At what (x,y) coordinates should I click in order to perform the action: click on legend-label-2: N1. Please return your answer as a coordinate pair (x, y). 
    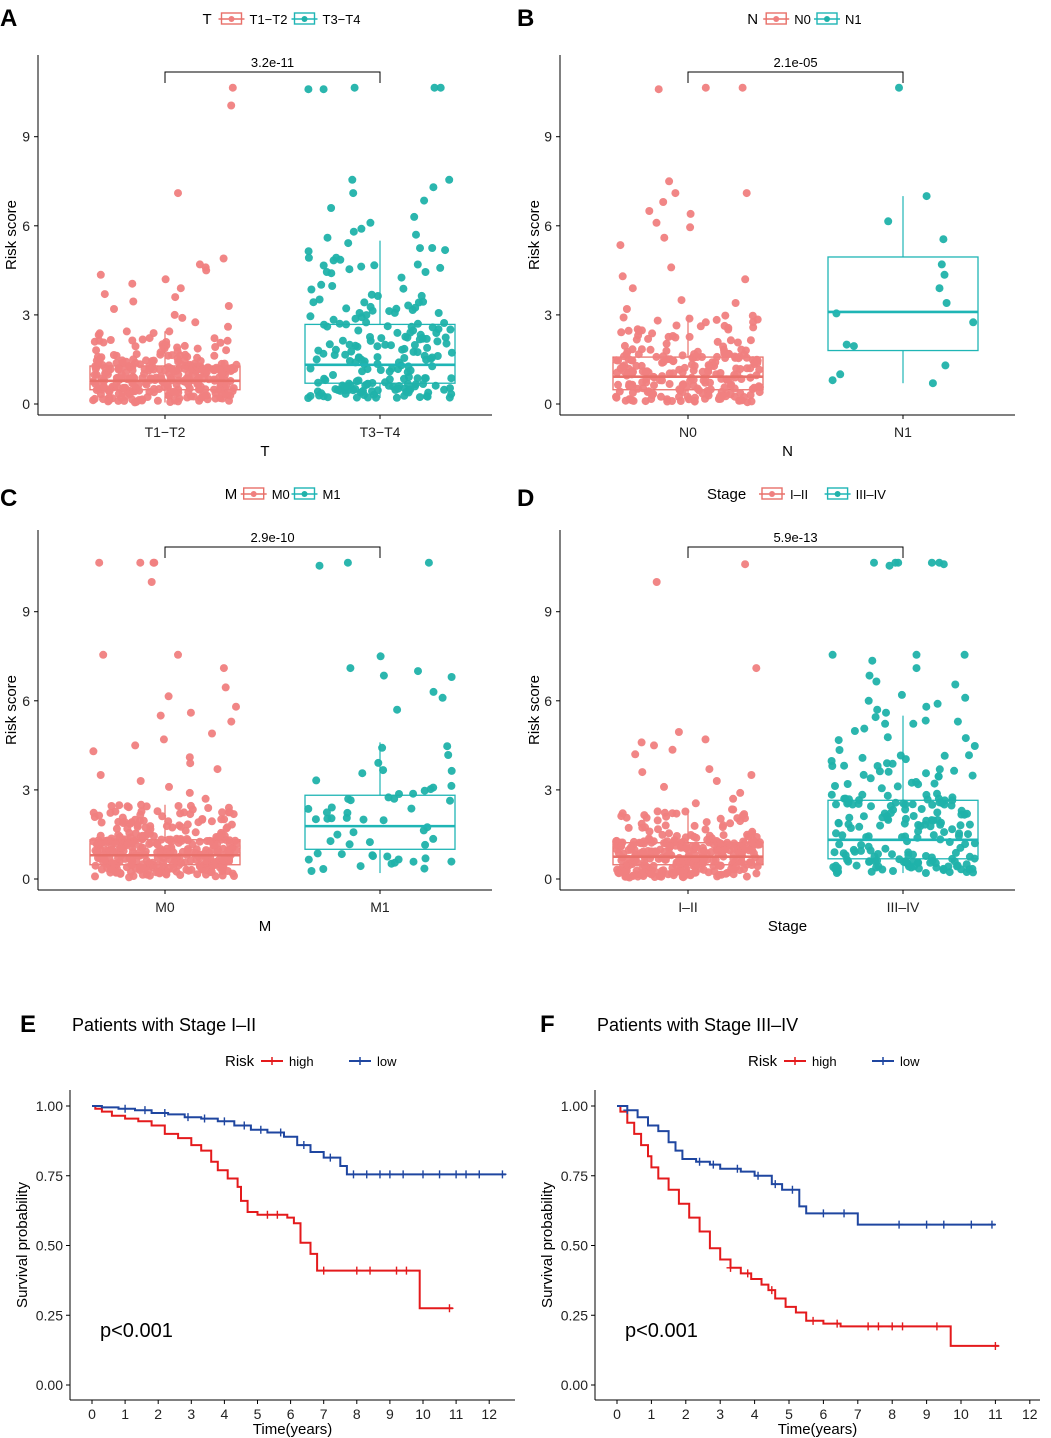
    Looking at the image, I should click on (853, 19).